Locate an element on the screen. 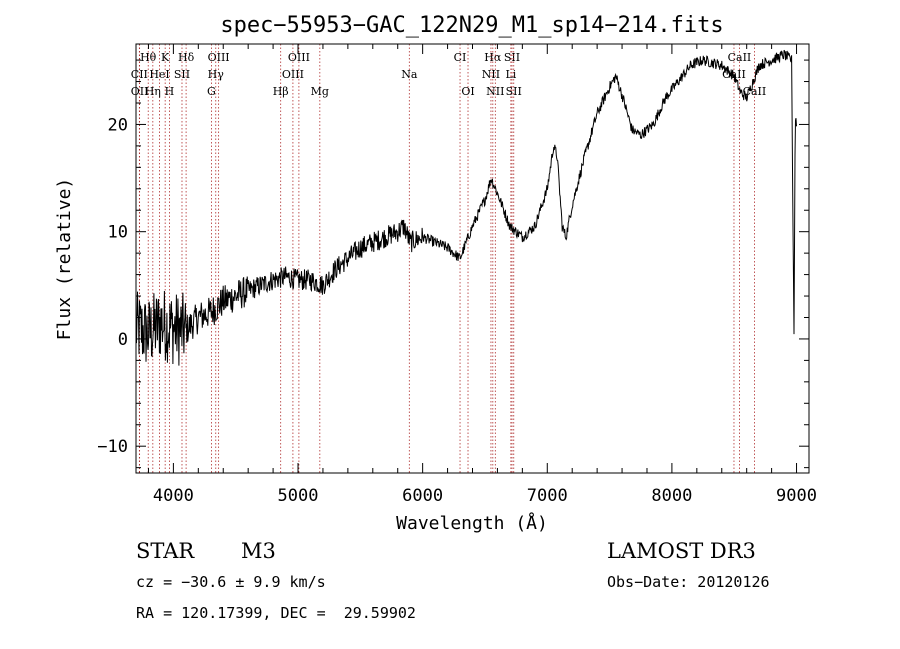 Image resolution: width=900 pixels, height=649 pixels. redshift-label: cz = −30.6 ± 9.9 km/s is located at coordinates (231, 582).